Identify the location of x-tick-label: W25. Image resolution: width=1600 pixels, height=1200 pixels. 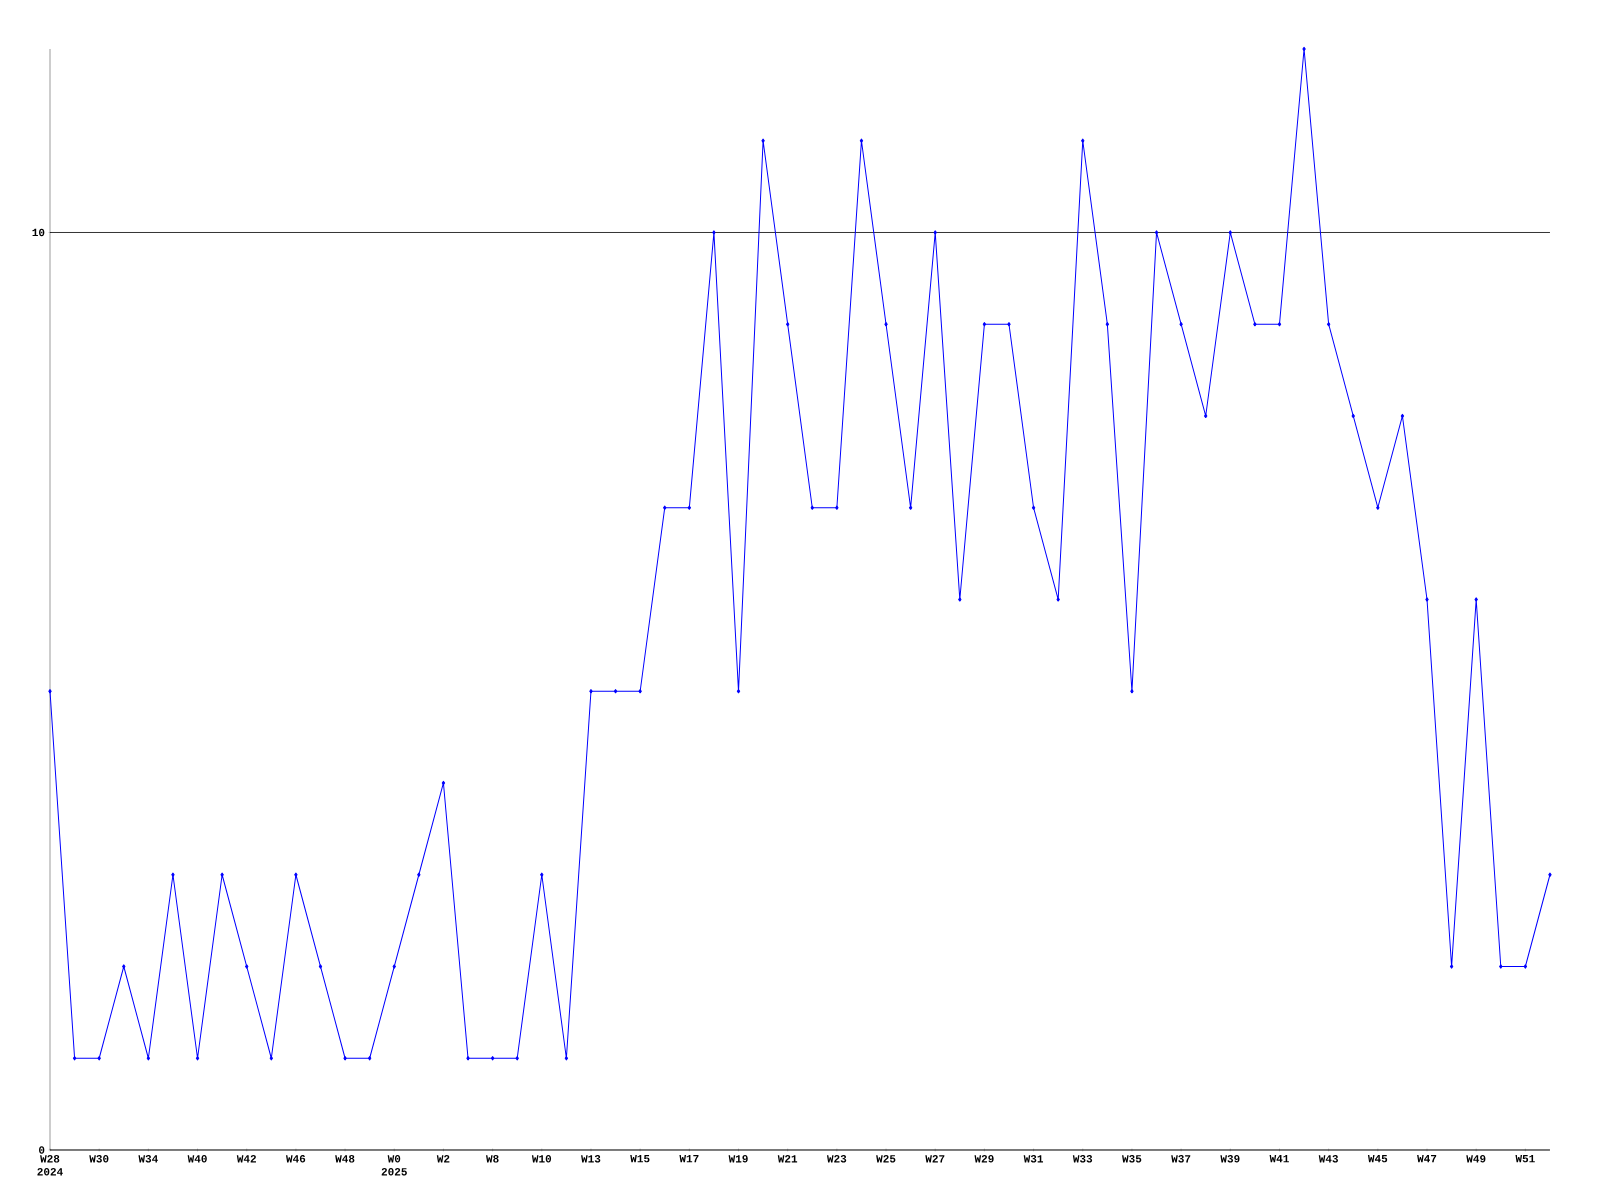
(886, 1159).